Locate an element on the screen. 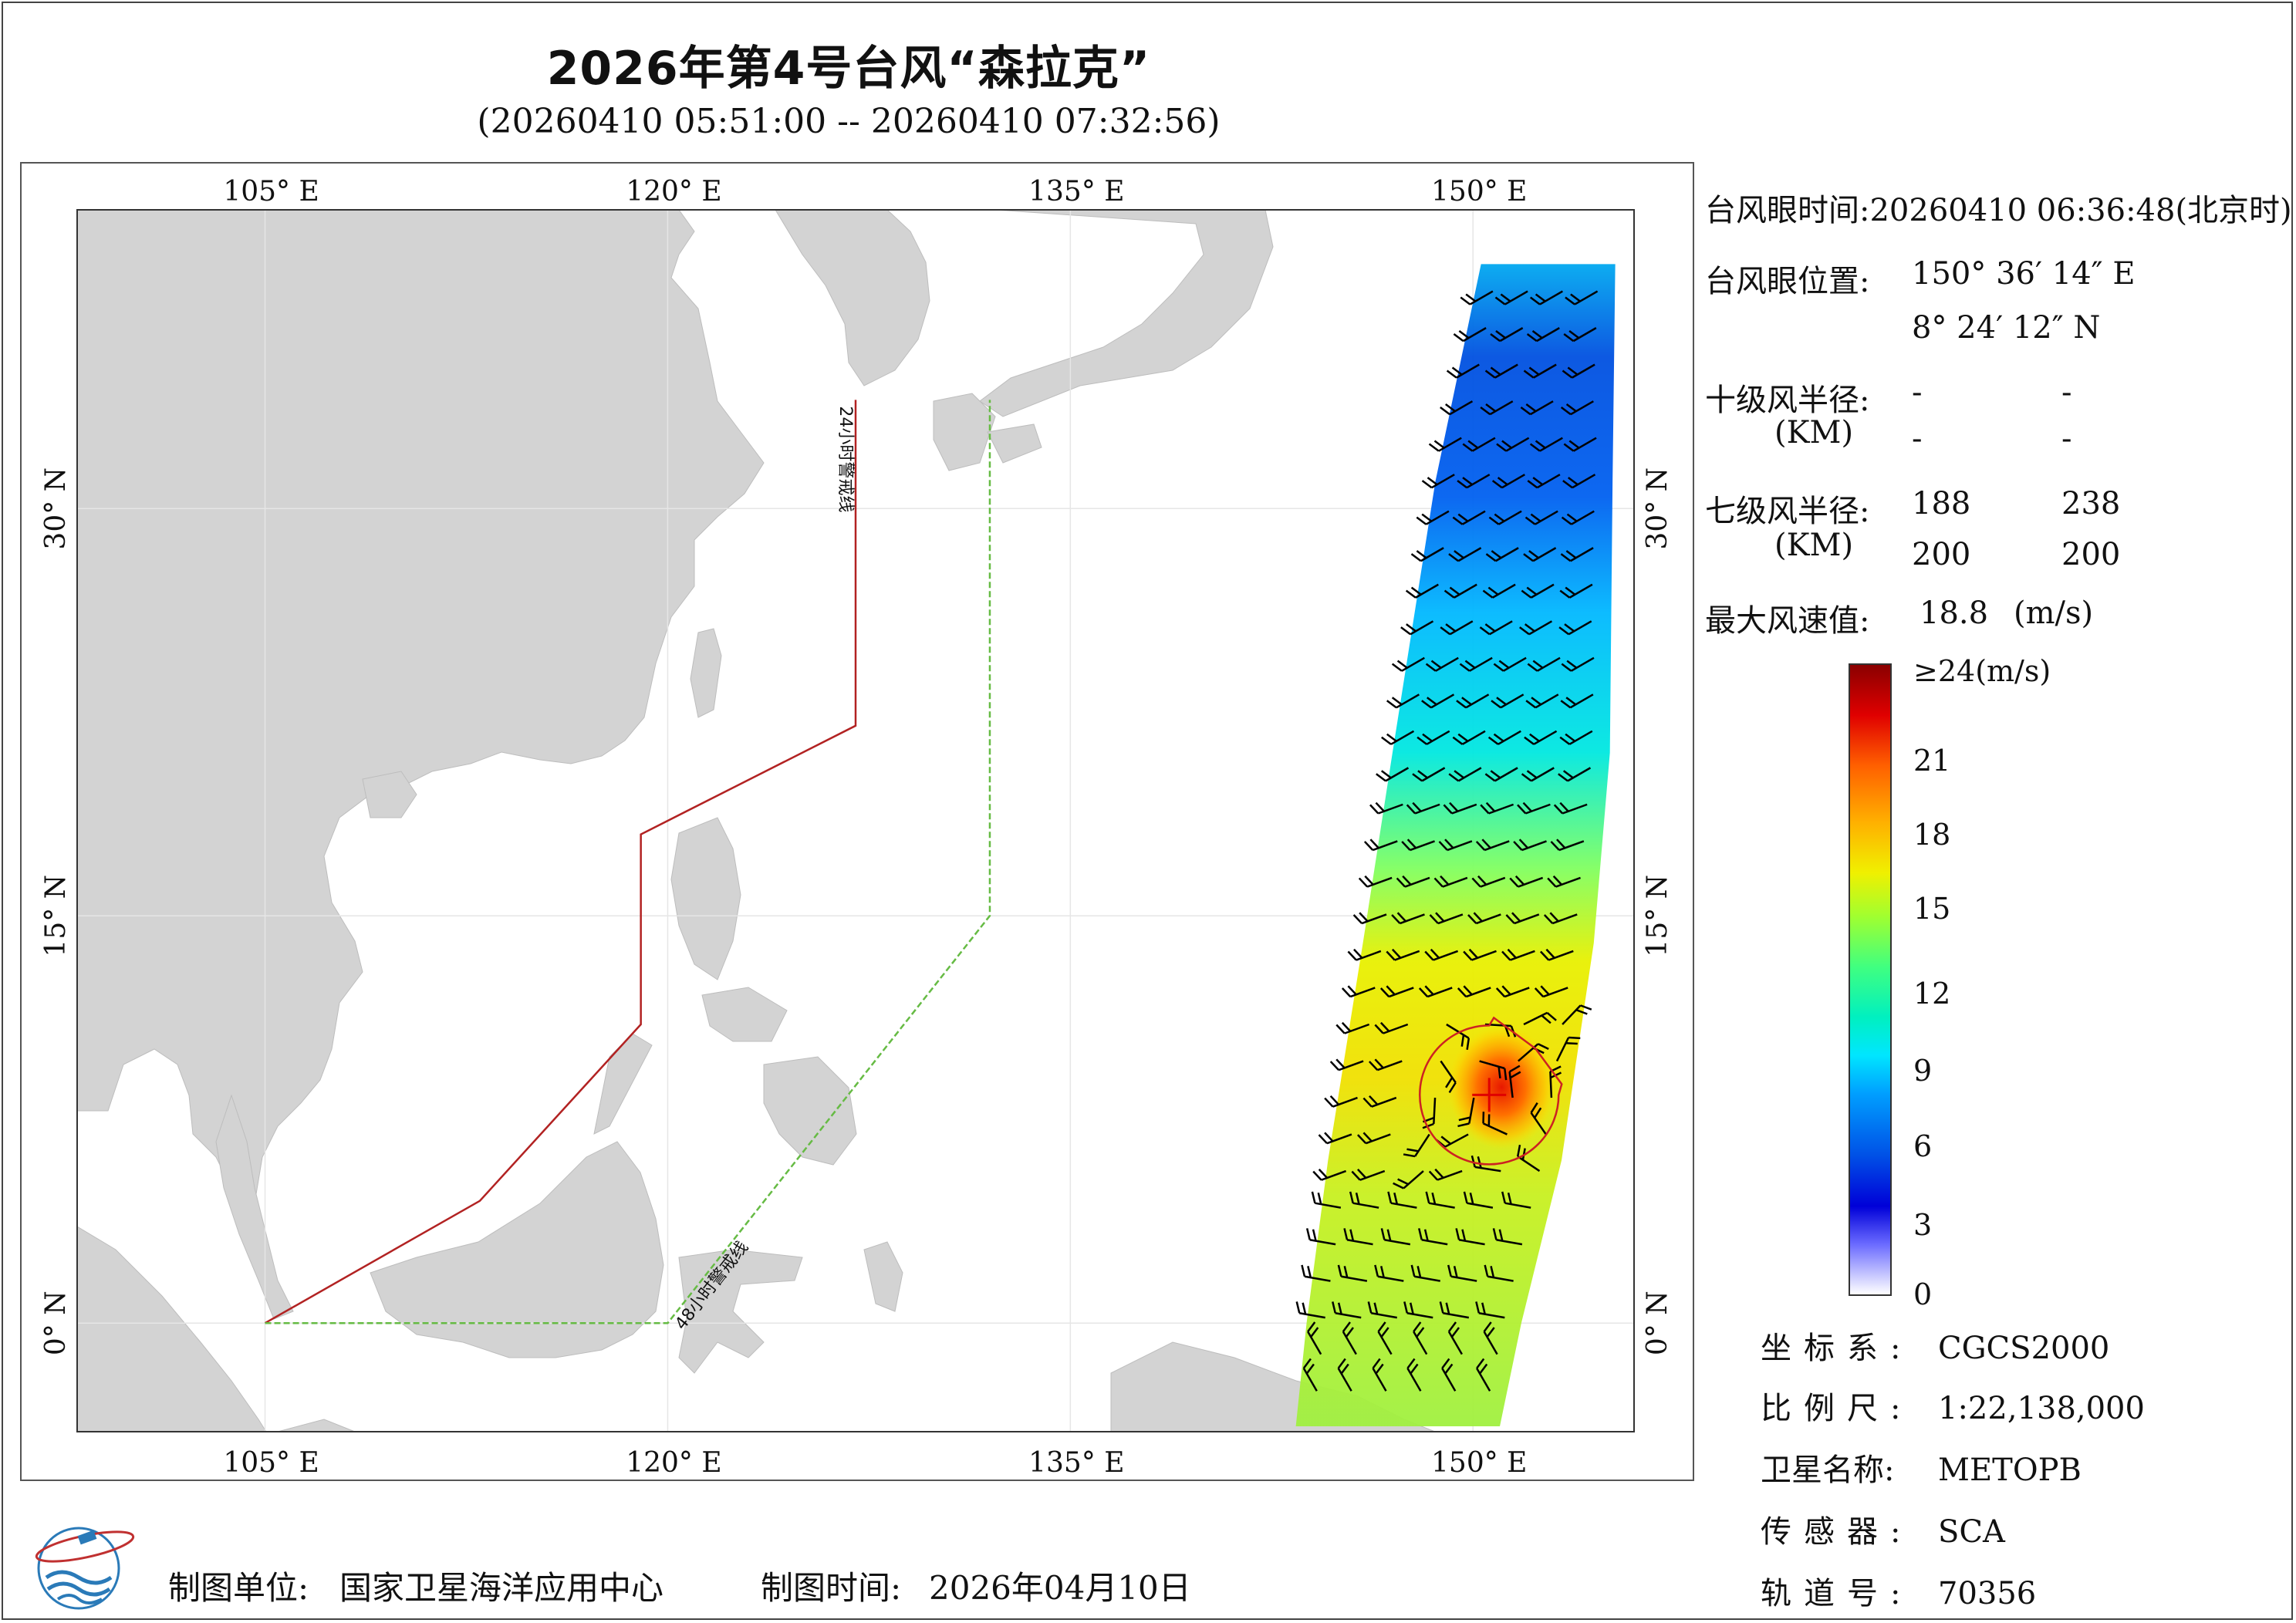 Image resolution: width=2296 pixels, height=1623 pixels. lon-label-bottom: 150° E is located at coordinates (1479, 1463).